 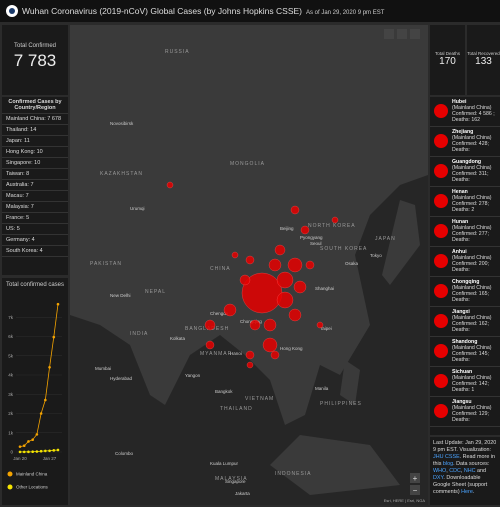 What do you see at coordinates (11, 394) in the screenshot?
I see `y-tick-label: 3k` at bounding box center [11, 394].